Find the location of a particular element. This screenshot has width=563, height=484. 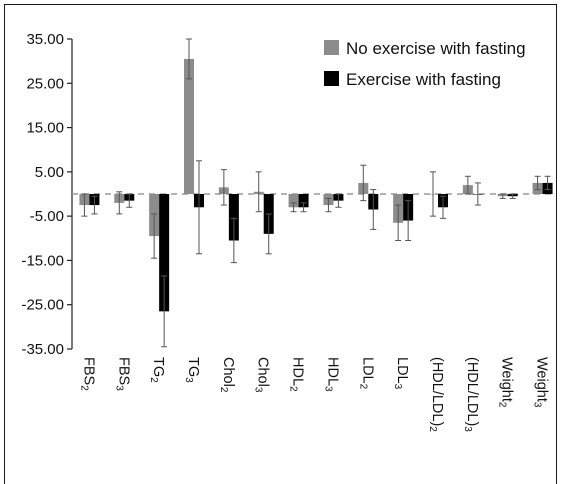

x-category-label: (HDL/LDL)3 is located at coordinates (471, 394).